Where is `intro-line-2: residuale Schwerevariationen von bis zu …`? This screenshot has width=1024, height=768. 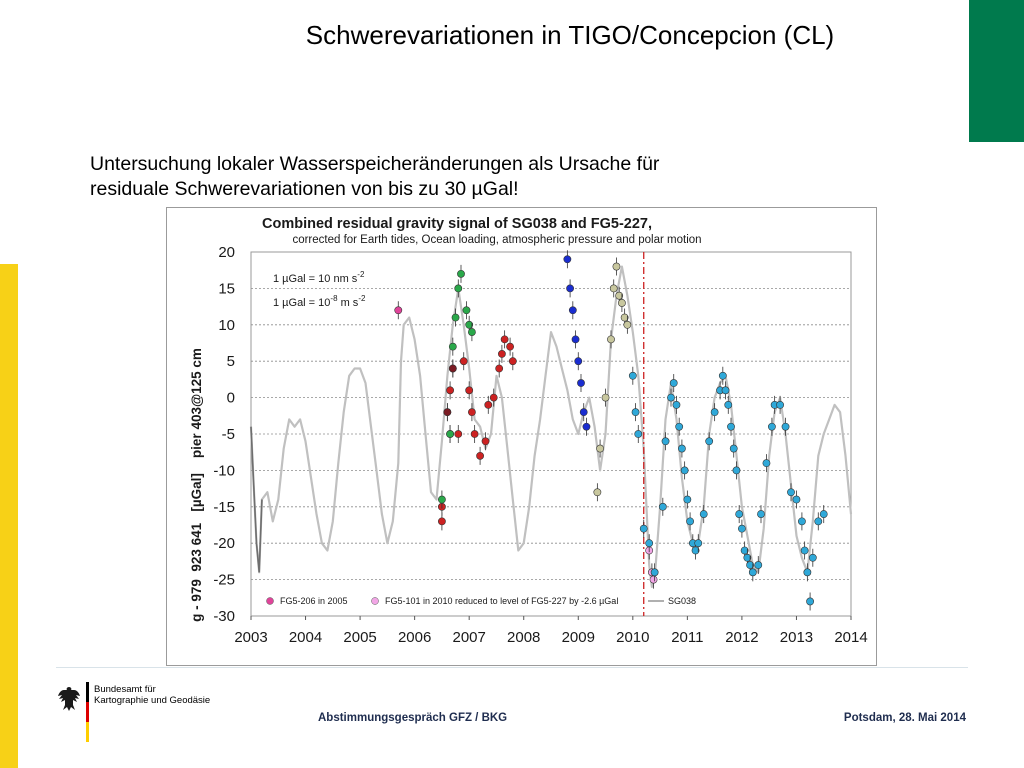
intro-line-2: residuale Schwerevariationen von bis zu … is located at coordinates (304, 189).